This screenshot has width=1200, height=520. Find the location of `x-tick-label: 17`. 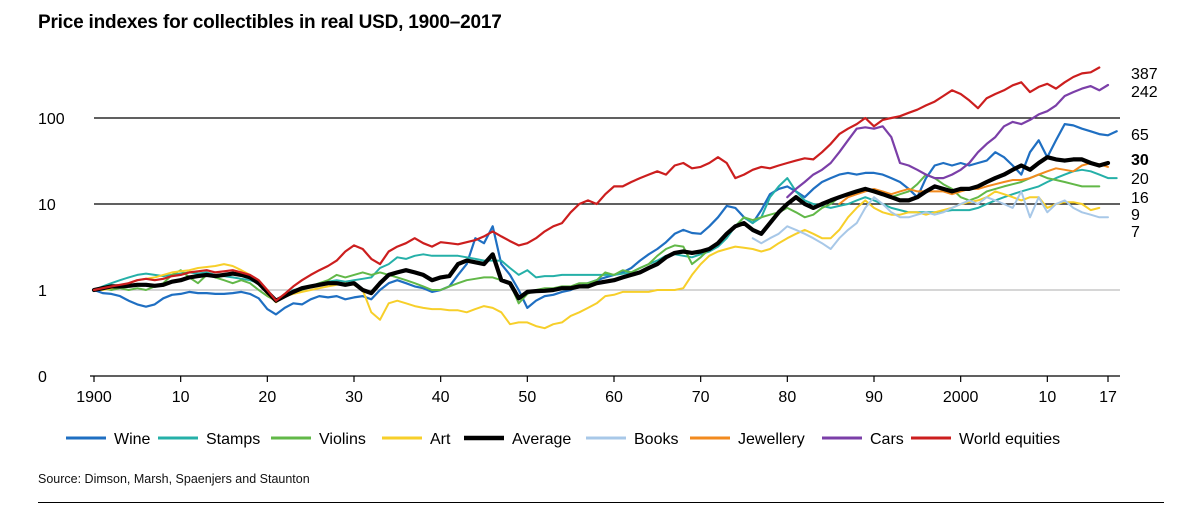

x-tick-label: 17 is located at coordinates (1108, 397).